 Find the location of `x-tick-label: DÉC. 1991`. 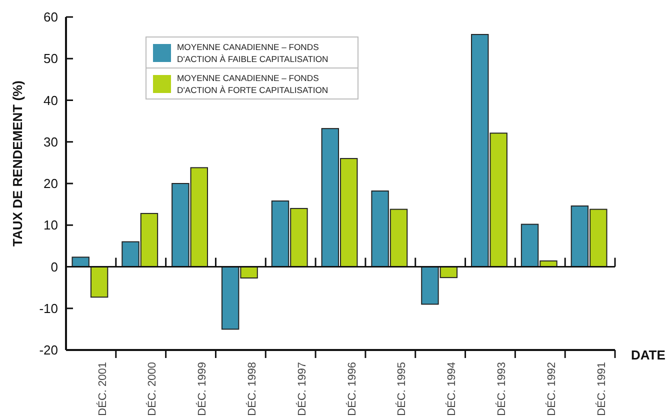

x-tick-label: DÉC. 1991 is located at coordinates (601, 389).